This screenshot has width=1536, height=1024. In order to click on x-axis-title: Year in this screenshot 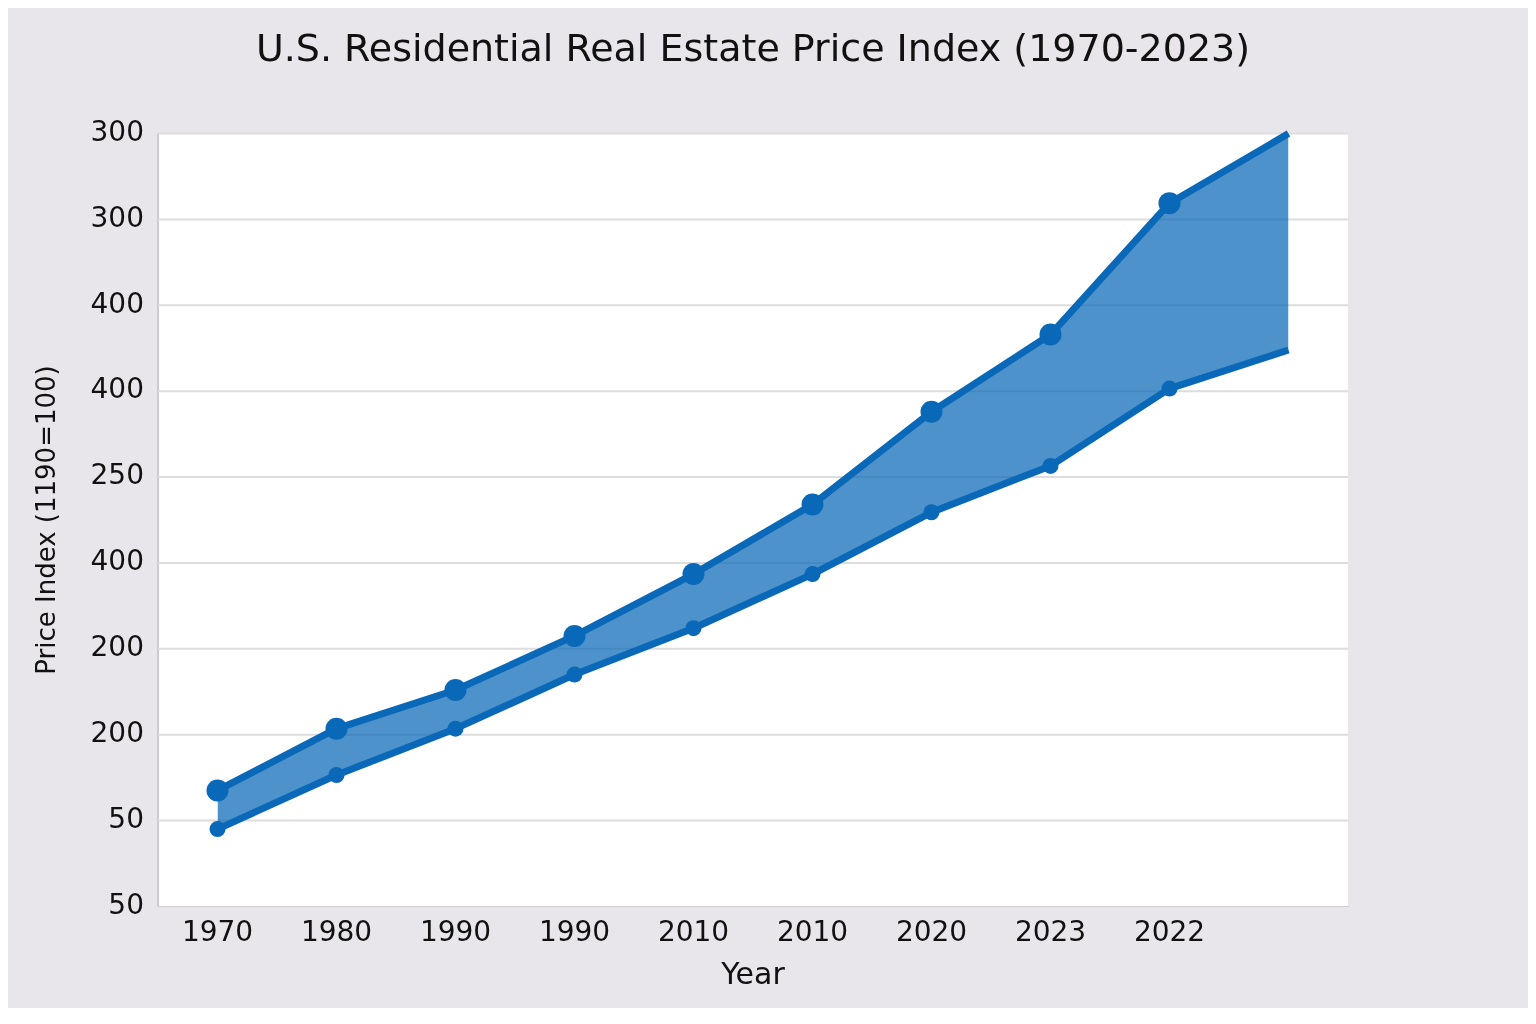, I will do `click(753, 973)`.